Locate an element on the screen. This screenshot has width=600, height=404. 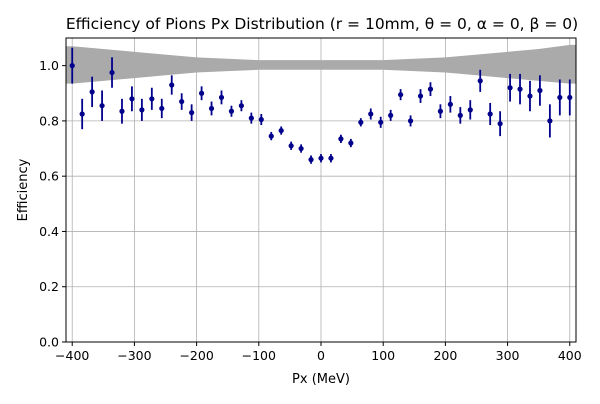
uncertainty-band is located at coordinates (321, 64).